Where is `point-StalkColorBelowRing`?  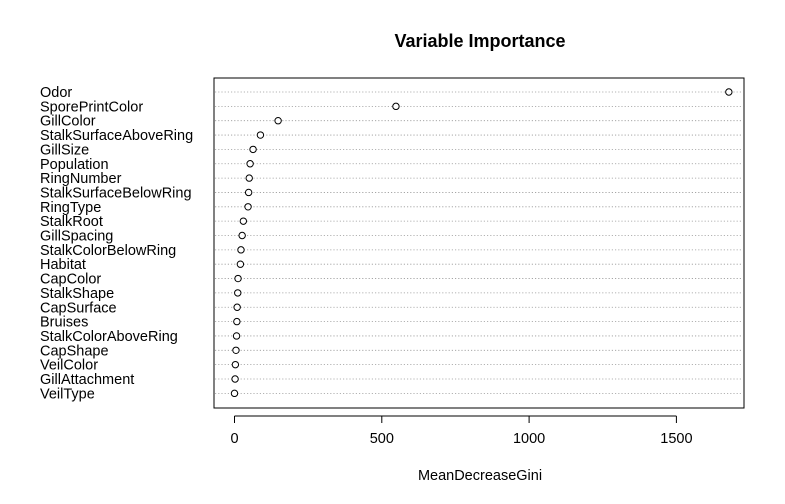 point-StalkColorBelowRing is located at coordinates (241, 250).